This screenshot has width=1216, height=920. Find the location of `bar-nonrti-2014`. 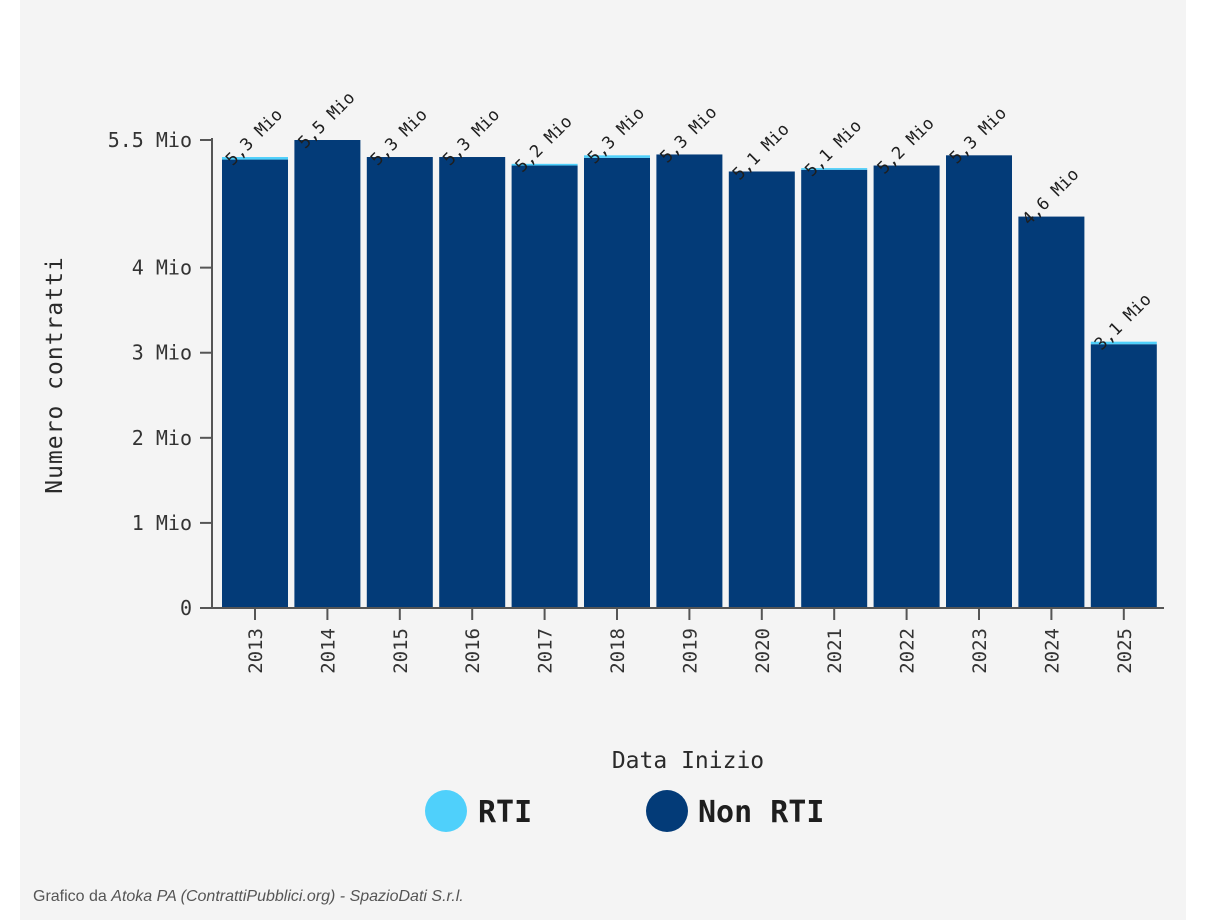

bar-nonrti-2014 is located at coordinates (327, 374).